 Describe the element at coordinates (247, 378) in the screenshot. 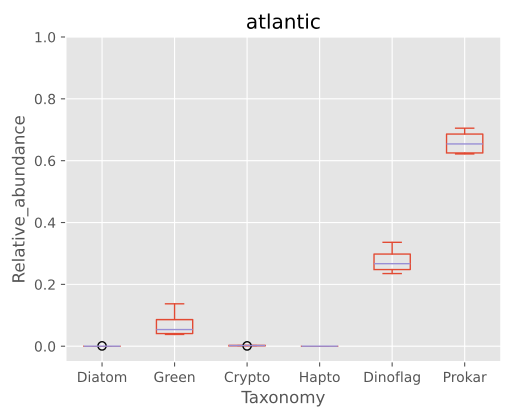

I see `x-tick-label: Crypto` at that location.